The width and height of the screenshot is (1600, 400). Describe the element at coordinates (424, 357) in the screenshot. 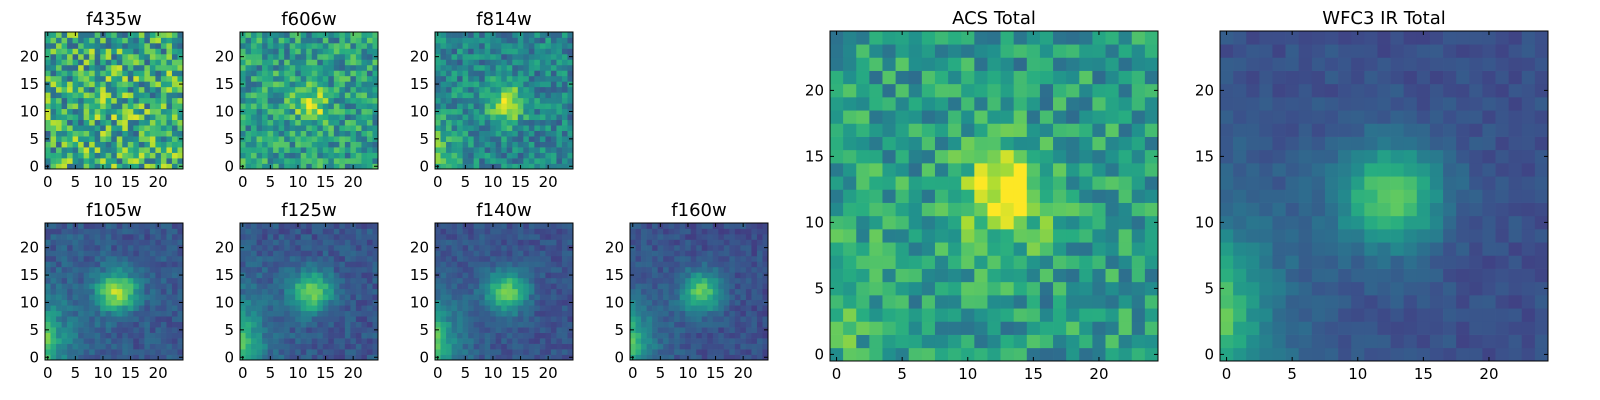

I see `y-tick-label: 0` at that location.